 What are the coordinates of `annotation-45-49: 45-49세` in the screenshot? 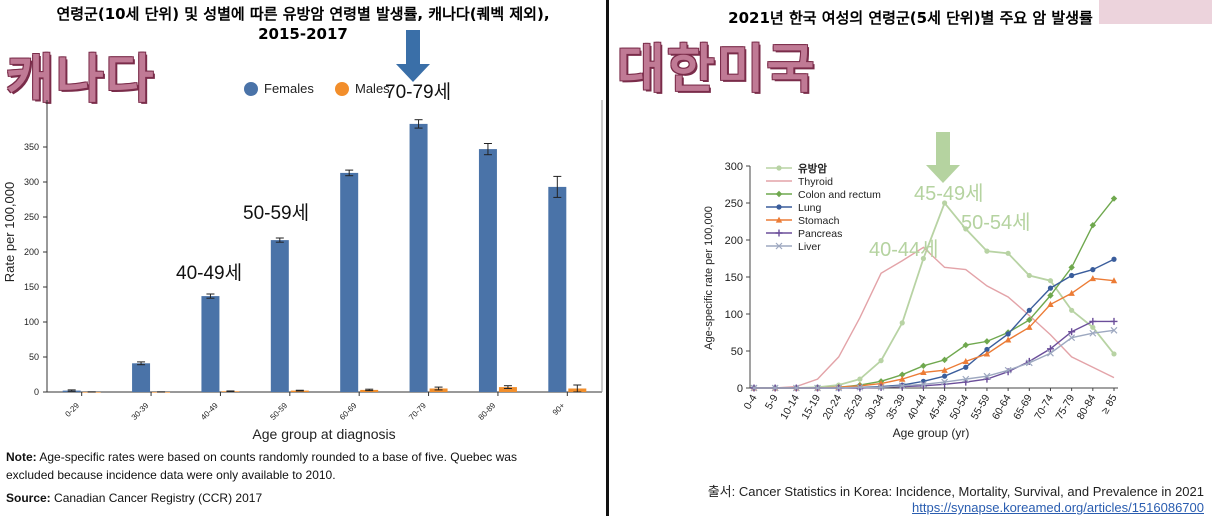 It's located at (949, 193).